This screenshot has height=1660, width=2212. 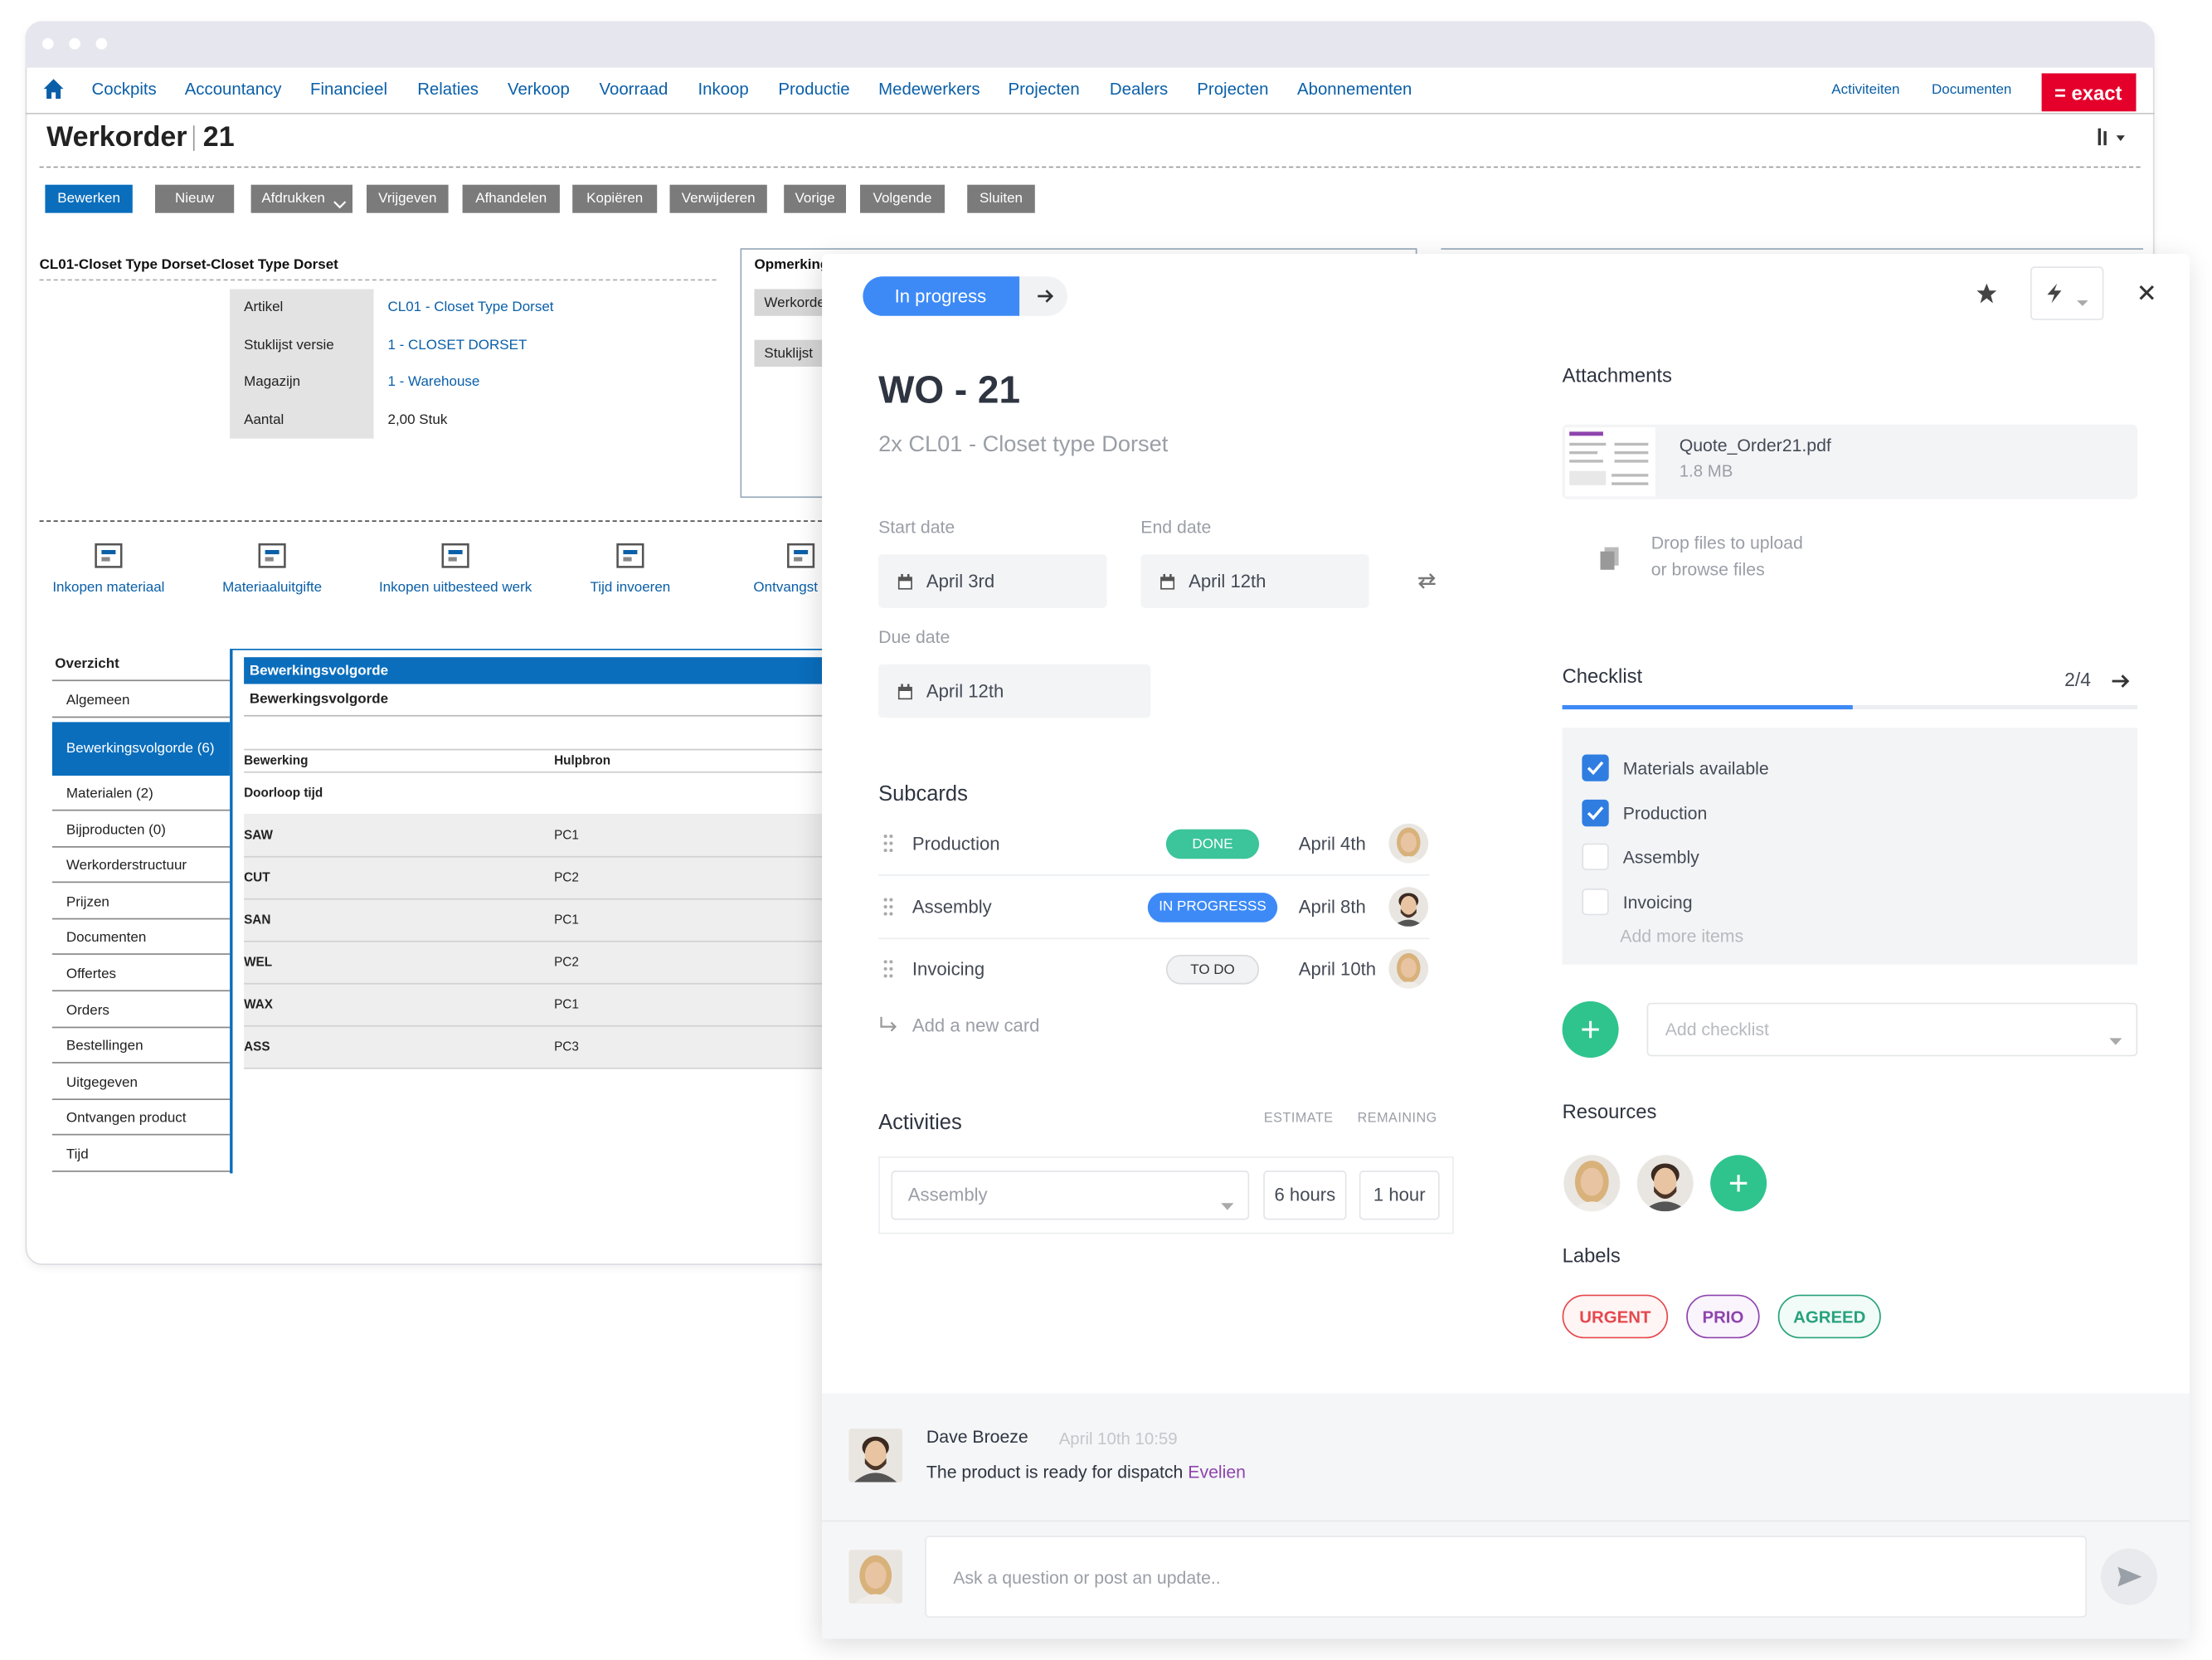 I want to click on activity-select, so click(x=1071, y=1195).